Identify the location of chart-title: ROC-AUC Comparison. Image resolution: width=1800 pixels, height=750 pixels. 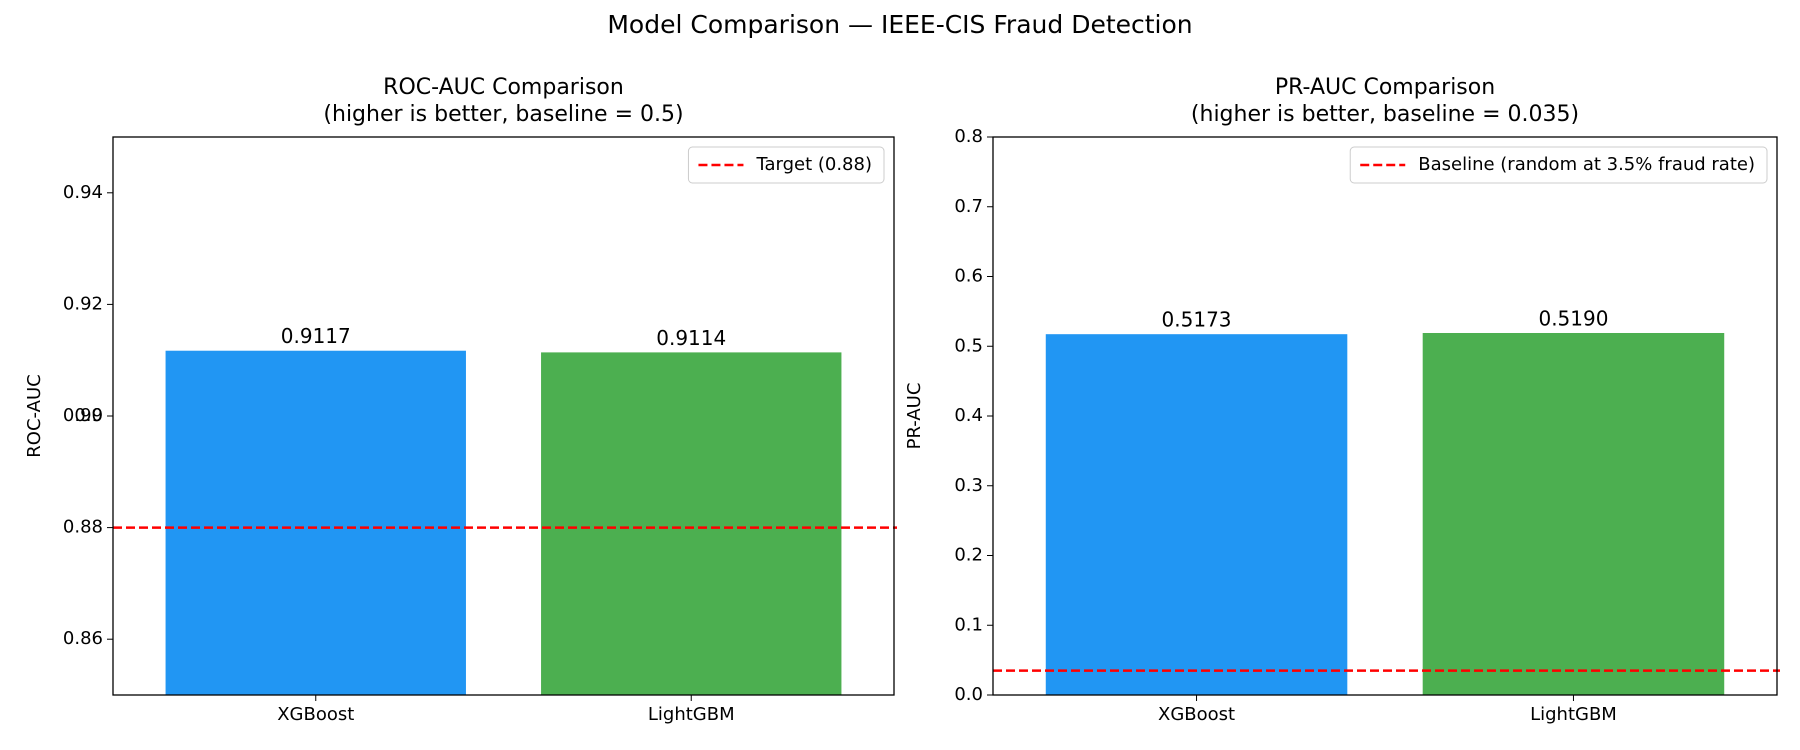
(503, 87).